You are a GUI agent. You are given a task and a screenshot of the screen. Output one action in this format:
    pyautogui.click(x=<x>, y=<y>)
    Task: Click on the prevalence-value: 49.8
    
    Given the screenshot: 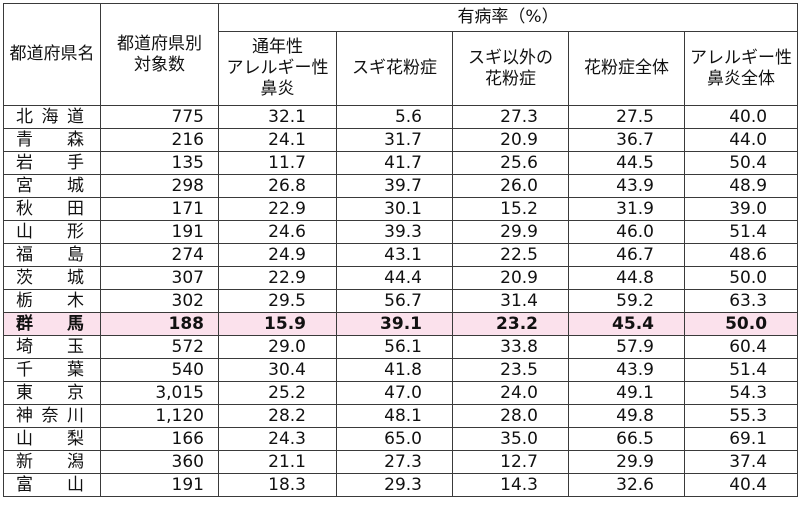 What is the action you would take?
    pyautogui.click(x=626, y=416)
    